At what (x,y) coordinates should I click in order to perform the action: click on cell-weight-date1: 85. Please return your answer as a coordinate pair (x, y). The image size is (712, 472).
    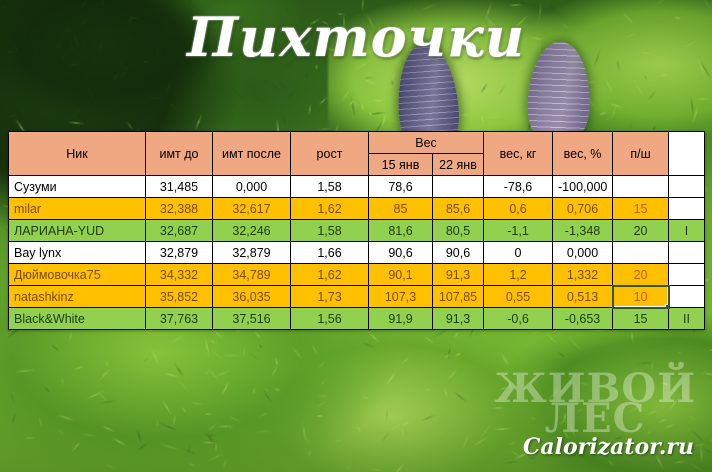
    Looking at the image, I should click on (400, 208).